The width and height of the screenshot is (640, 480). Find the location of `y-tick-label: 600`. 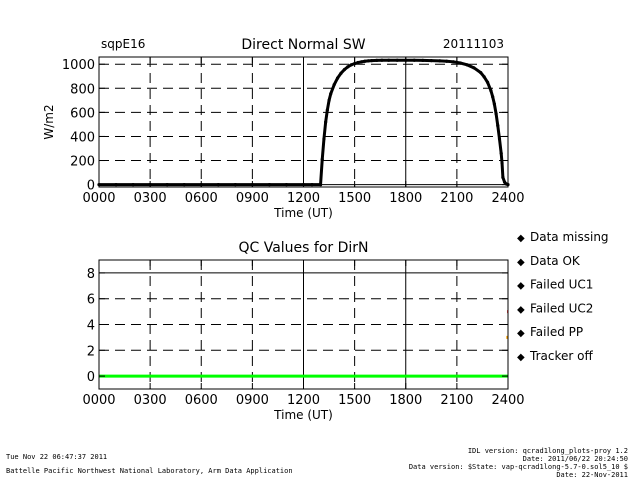

y-tick-label: 600 is located at coordinates (82, 113).